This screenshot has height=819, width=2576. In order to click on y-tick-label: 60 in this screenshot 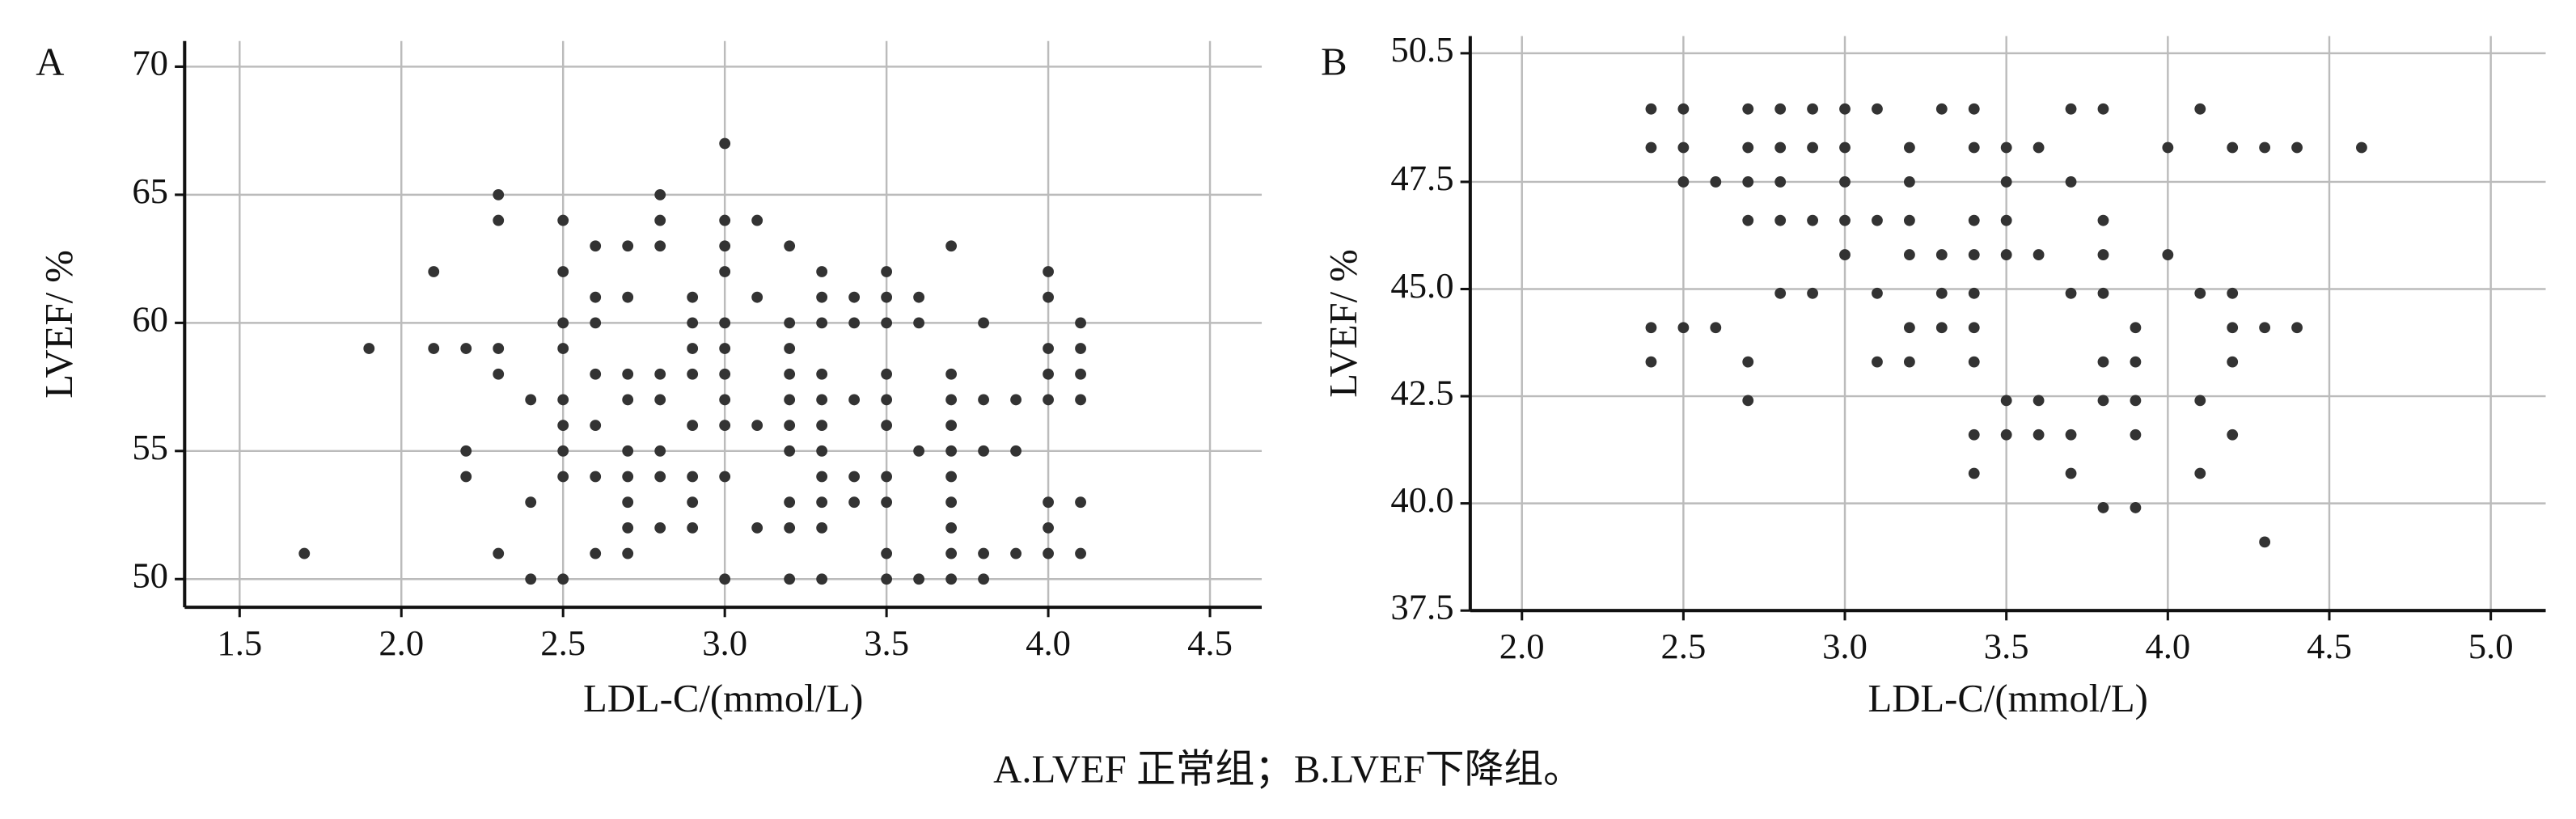, I will do `click(150, 320)`.